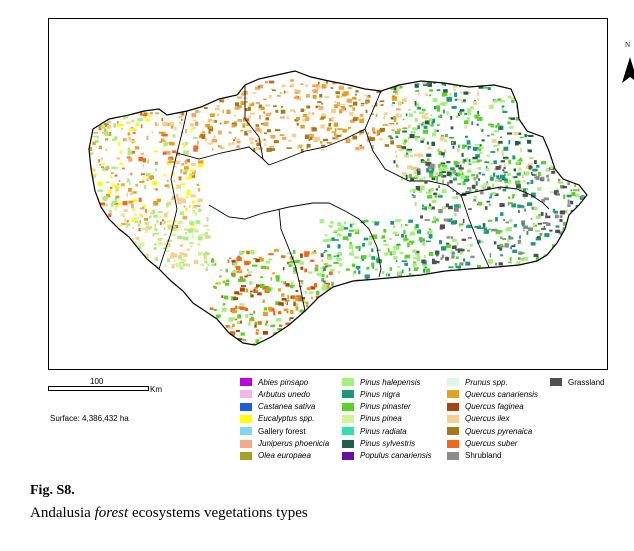 The image size is (634, 551). What do you see at coordinates (486, 382) in the screenshot?
I see `legend-label: Prunus spp.` at bounding box center [486, 382].